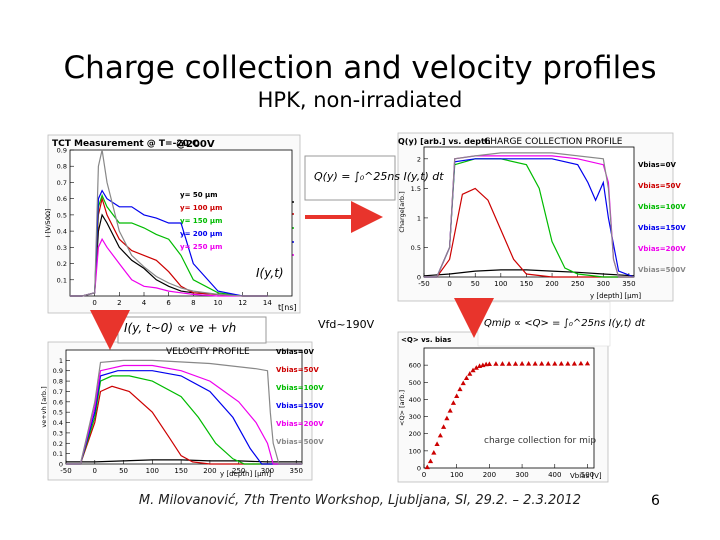 The image size is (720, 540). Describe the element at coordinates (58, 444) in the screenshot. I see `vel-ytick-label: 0.2` at that location.